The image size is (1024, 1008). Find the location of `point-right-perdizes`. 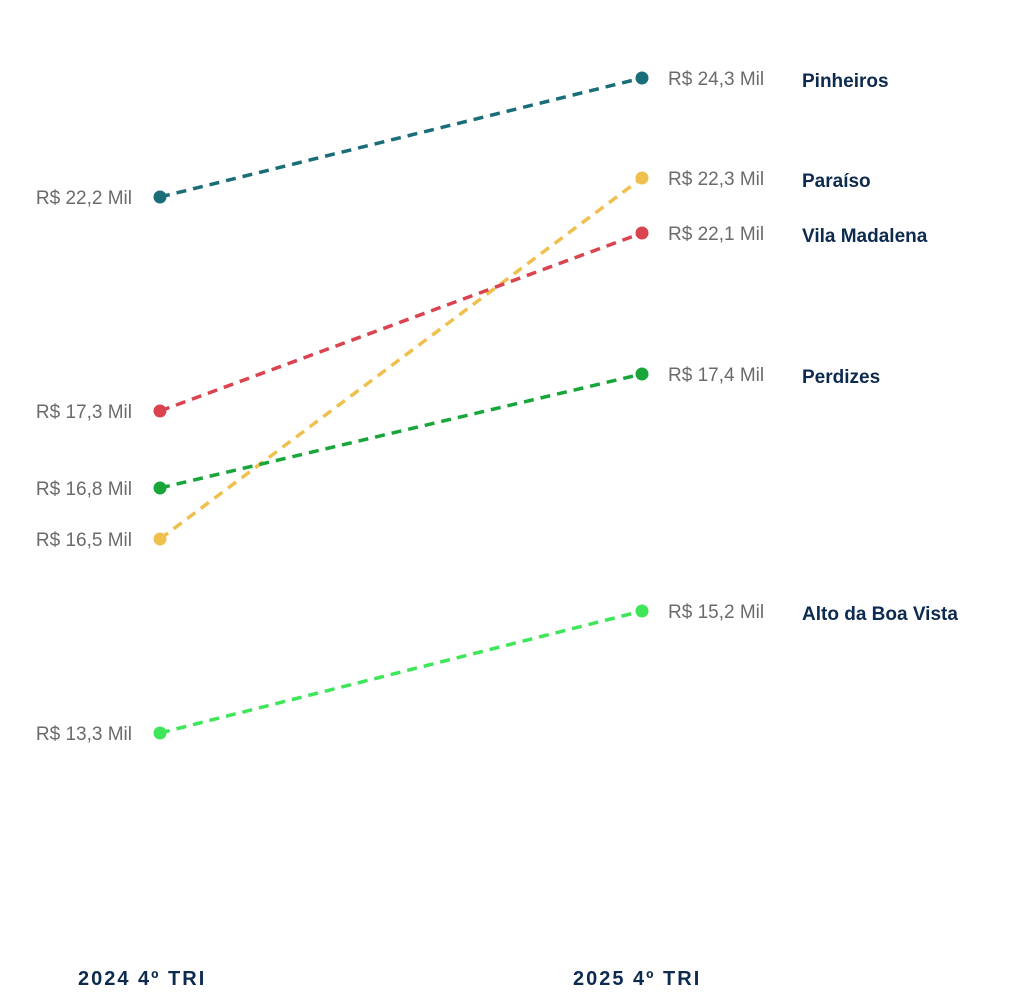

point-right-perdizes is located at coordinates (642, 374).